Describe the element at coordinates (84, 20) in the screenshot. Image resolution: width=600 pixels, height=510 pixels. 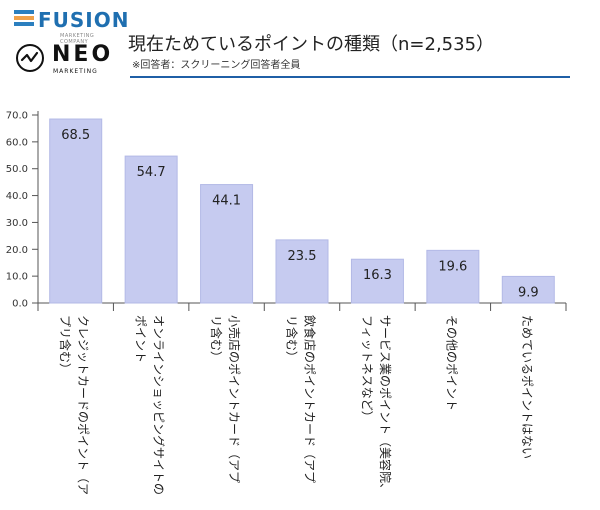
I see `fusion-logo-name: FUSION` at that location.